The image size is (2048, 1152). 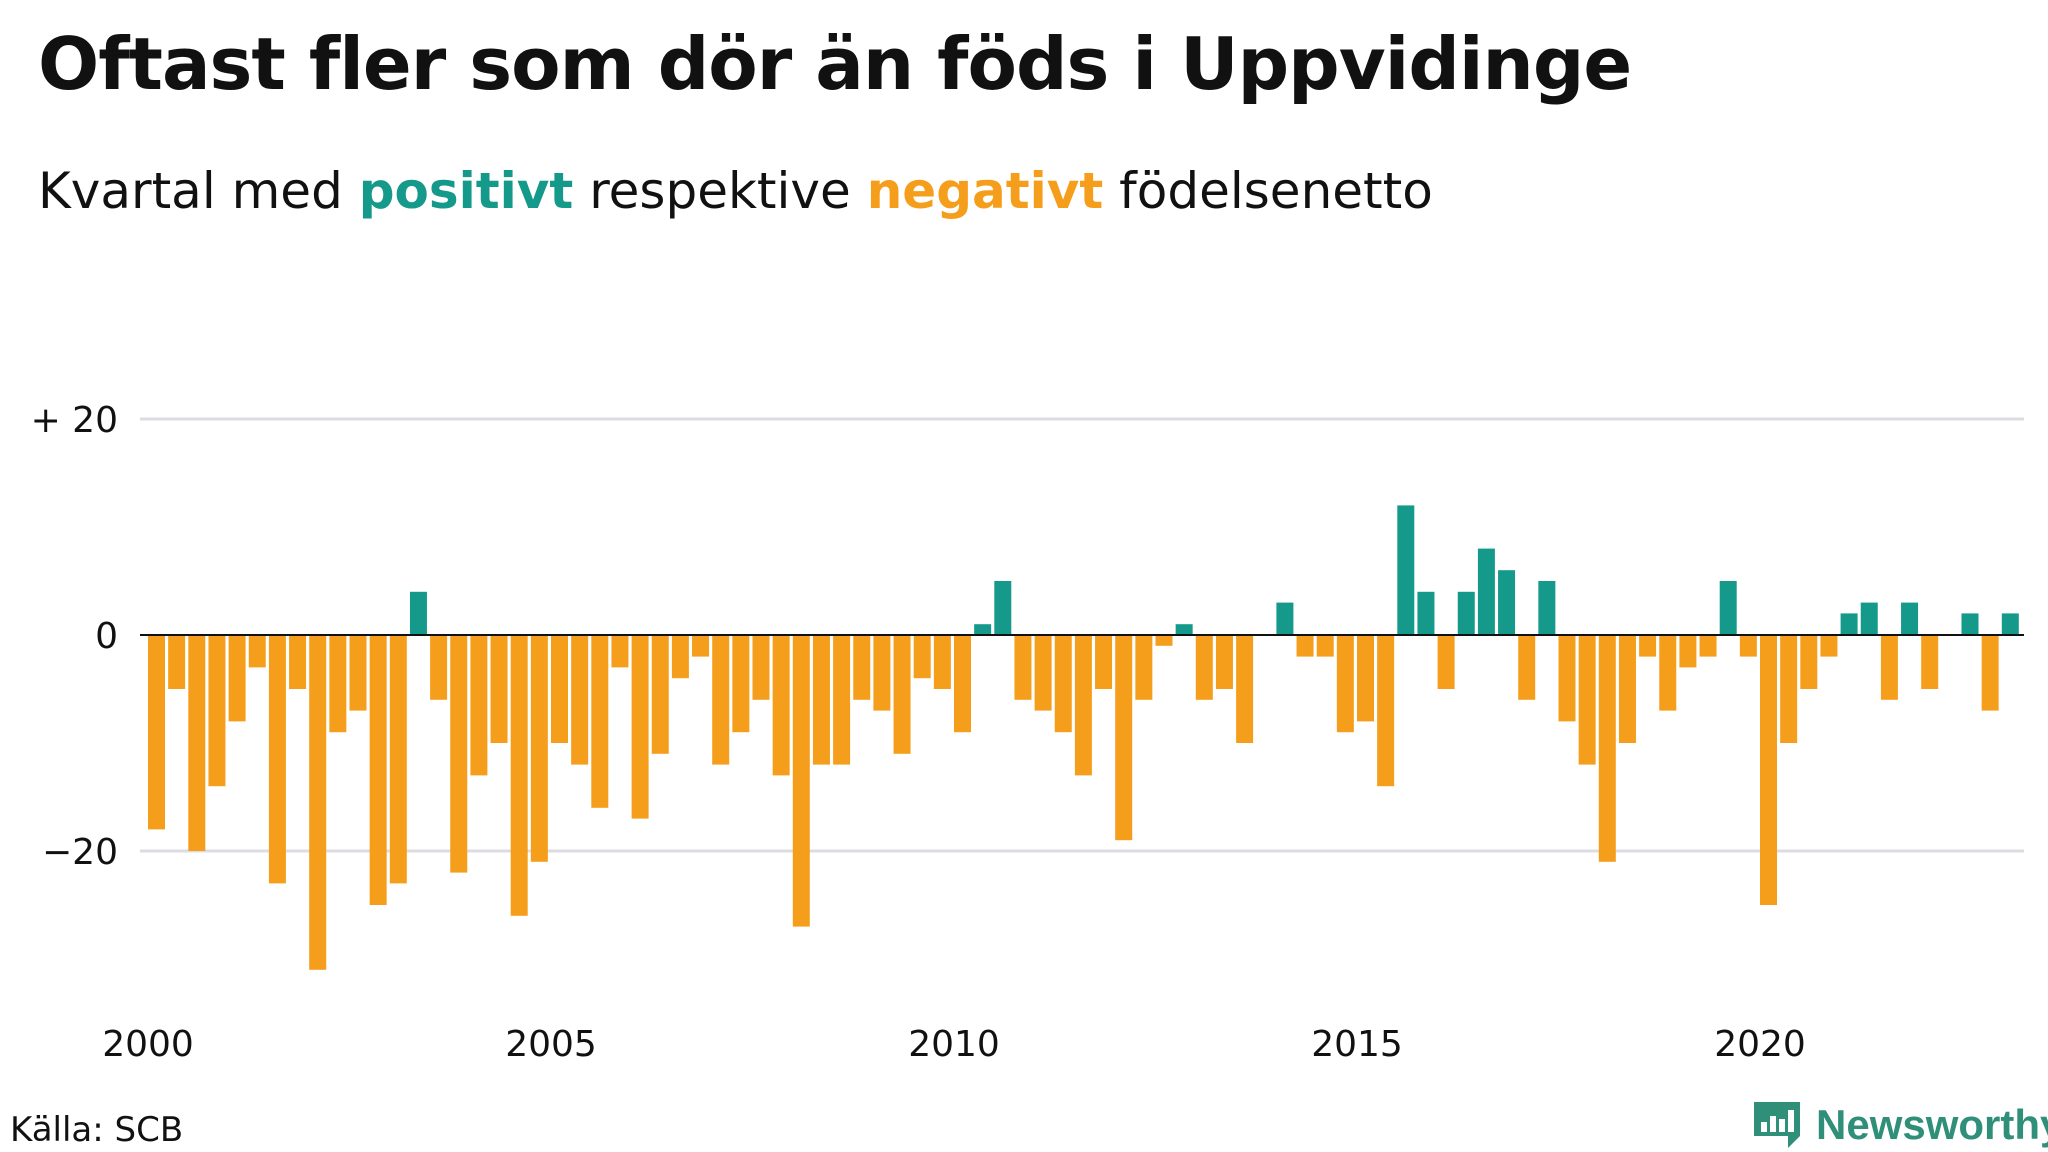 What do you see at coordinates (74, 636) in the screenshot?
I see `y-axis-tick-labels: + 20 0 −20` at bounding box center [74, 636].